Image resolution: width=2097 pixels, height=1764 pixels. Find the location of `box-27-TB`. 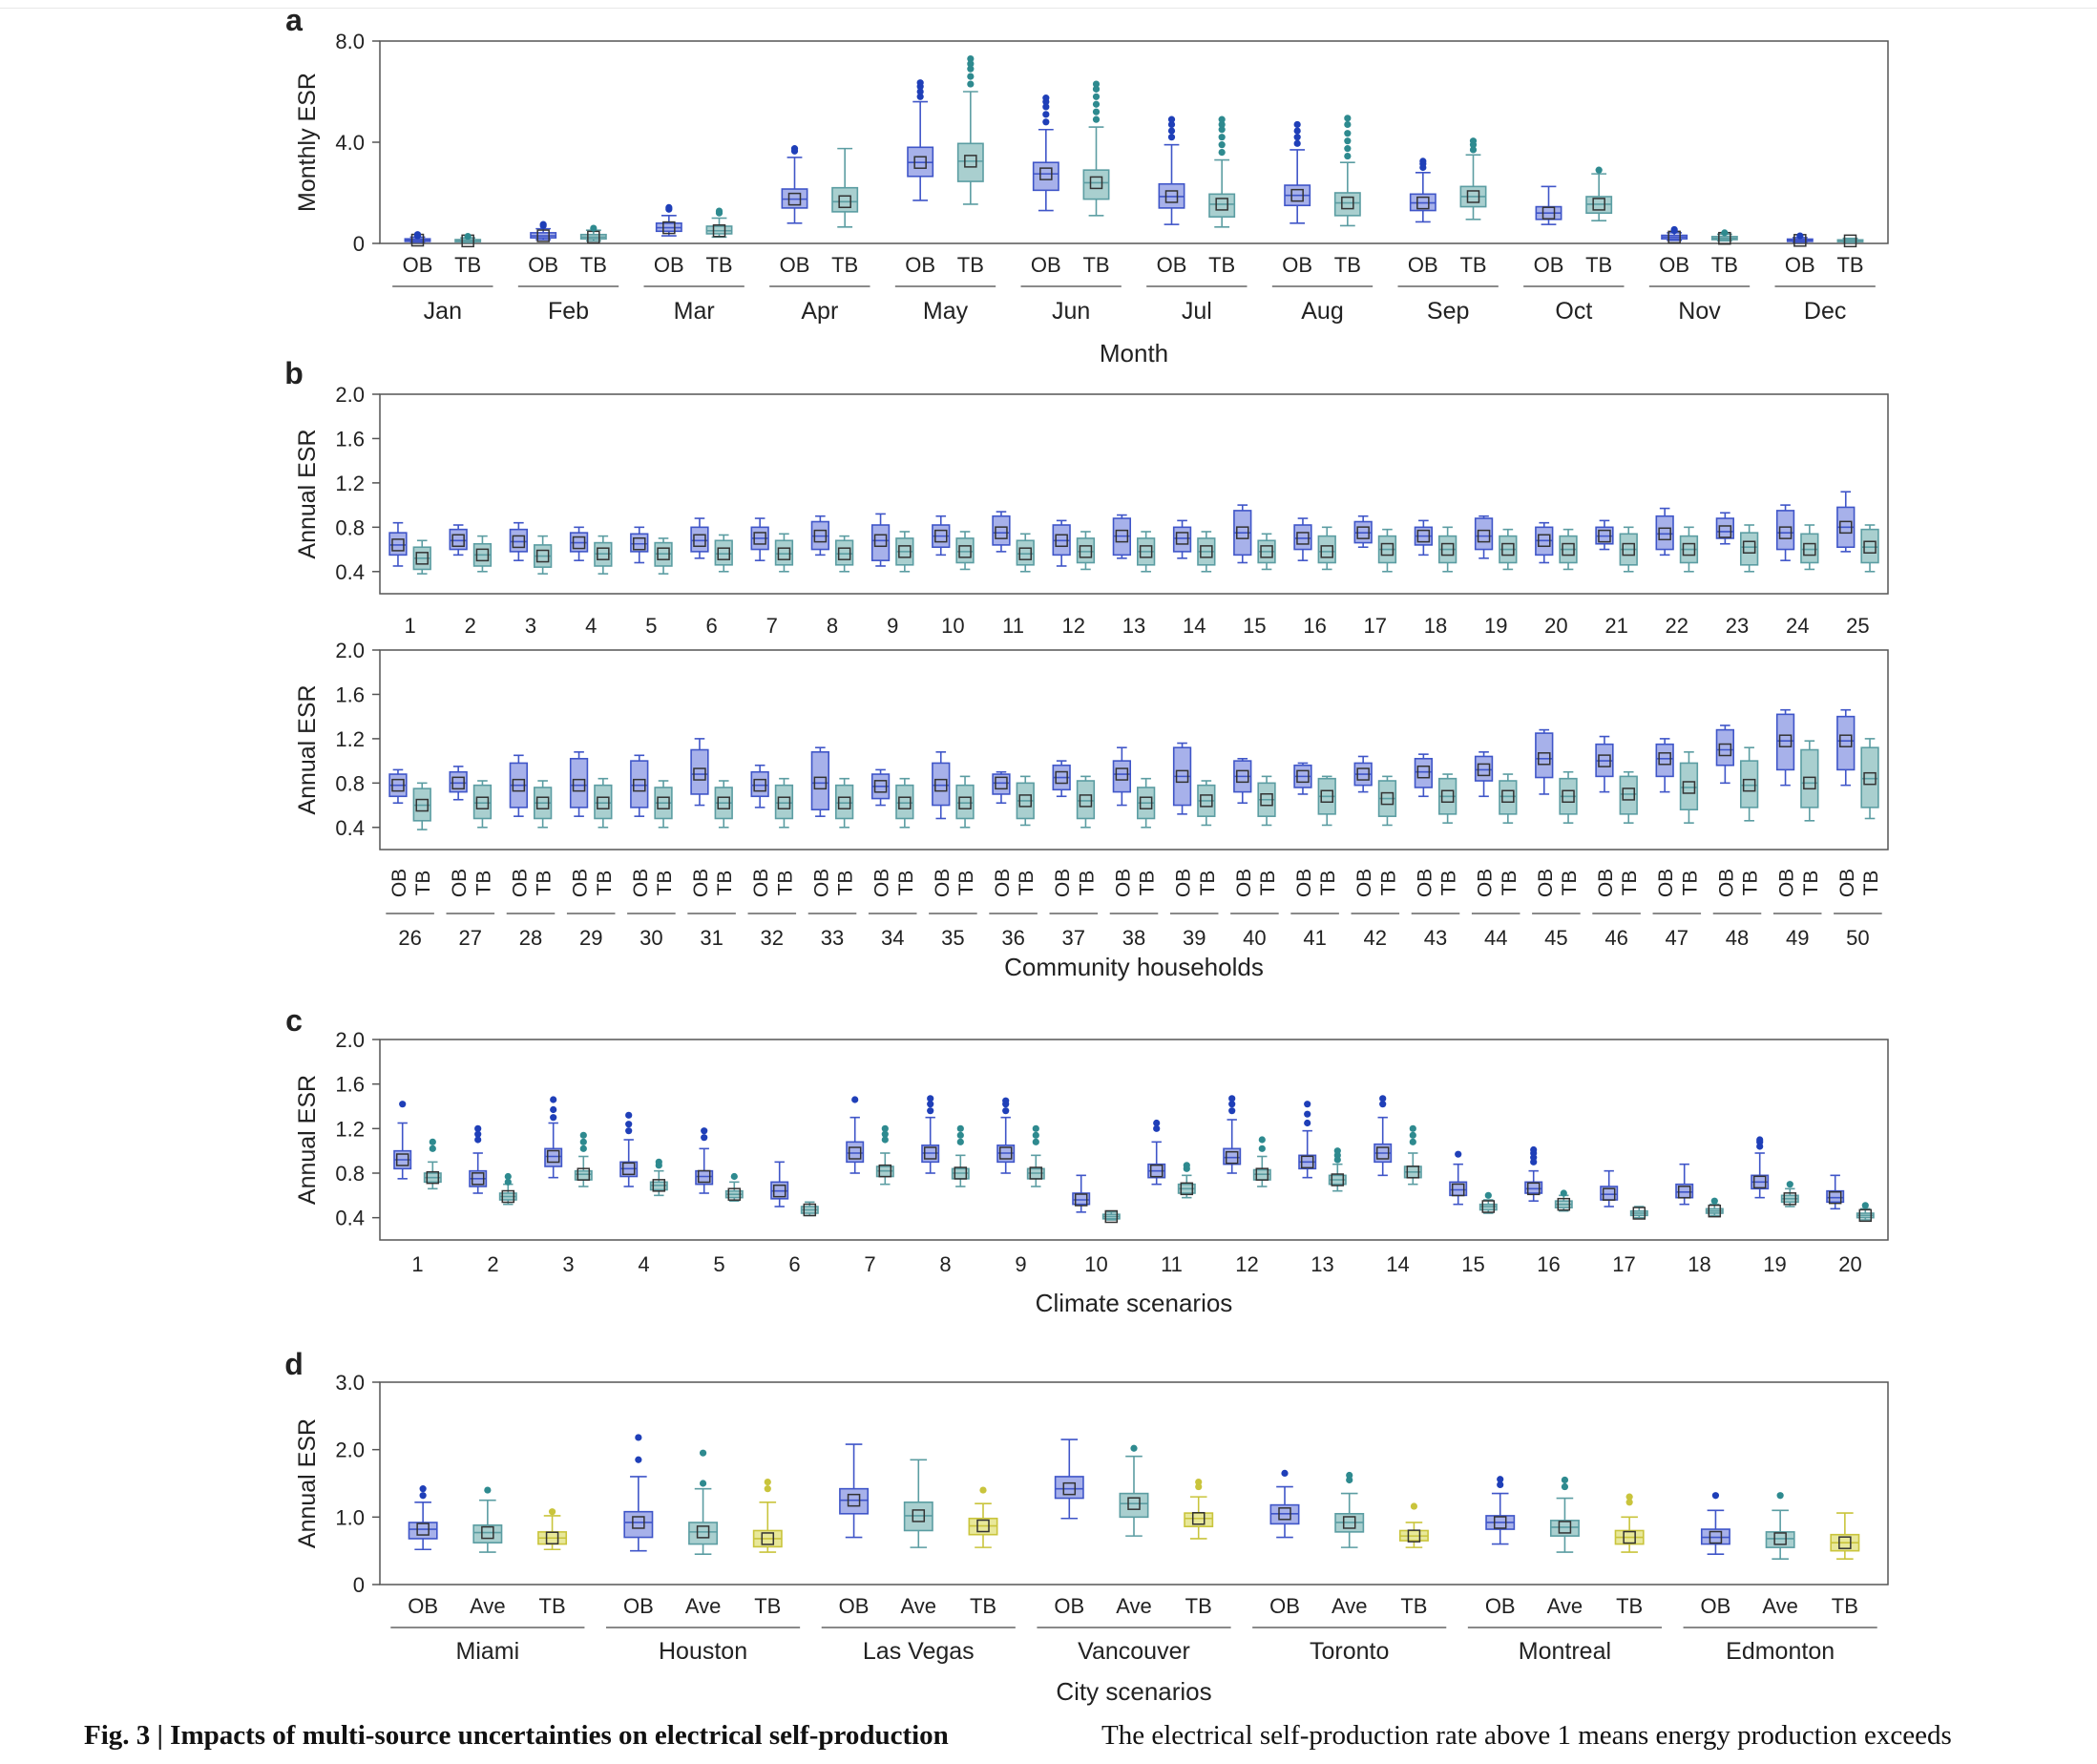

box-27-TB is located at coordinates (482, 805).